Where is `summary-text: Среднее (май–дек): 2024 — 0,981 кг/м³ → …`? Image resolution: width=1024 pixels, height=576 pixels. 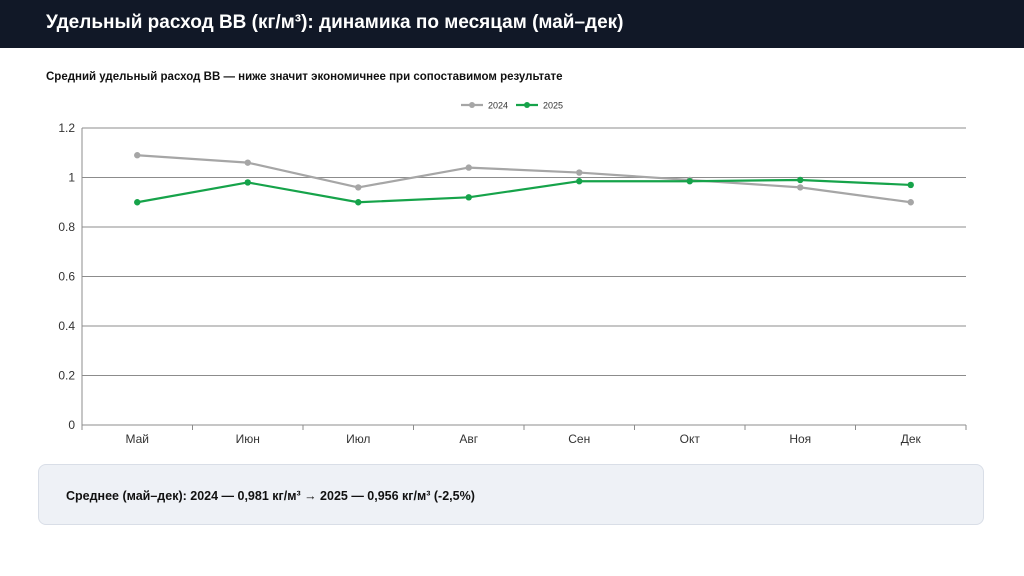 summary-text: Среднее (май–дек): 2024 — 0,981 кг/м³ → … is located at coordinates (270, 496).